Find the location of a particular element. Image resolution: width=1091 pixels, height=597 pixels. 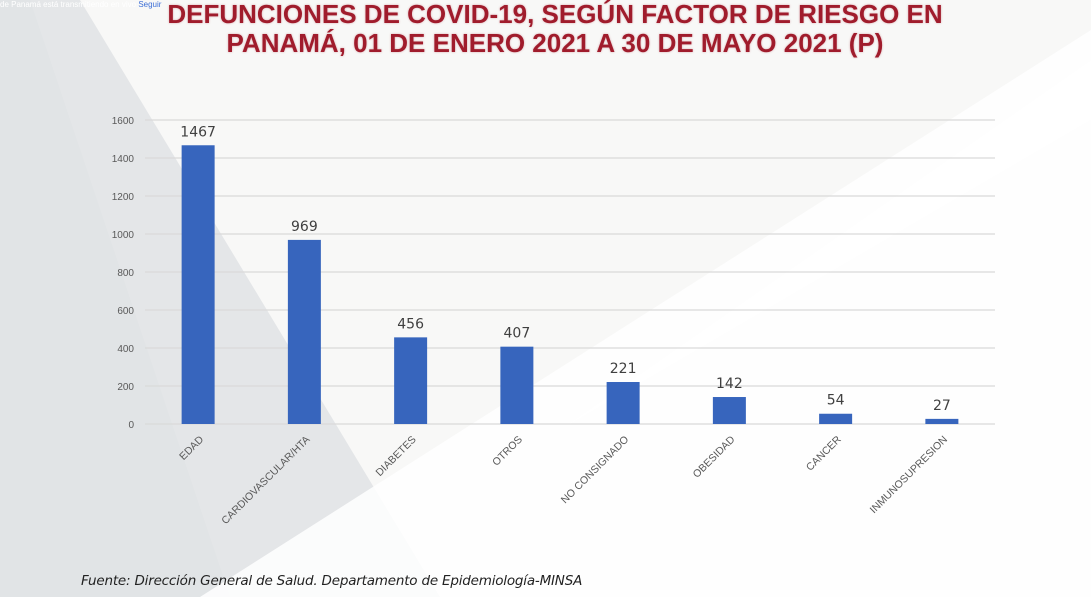

x-tick-label: NO CONSIGNADO is located at coordinates (595, 470).